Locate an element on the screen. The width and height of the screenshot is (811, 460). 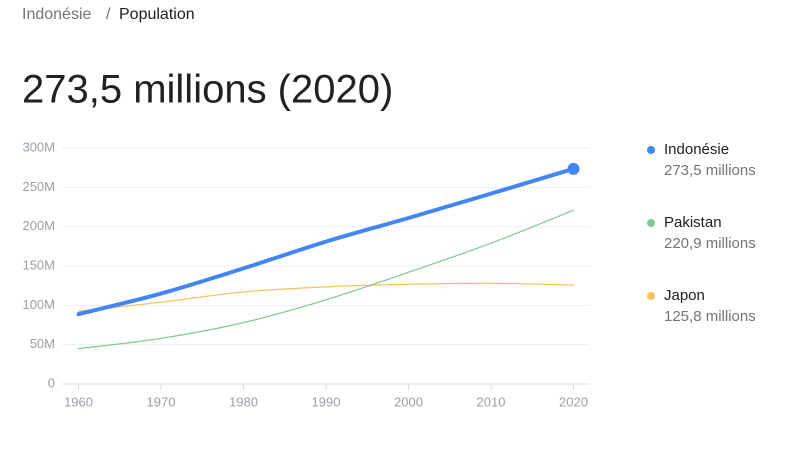
breadcrumb-parent: Indonésie is located at coordinates (56, 14).